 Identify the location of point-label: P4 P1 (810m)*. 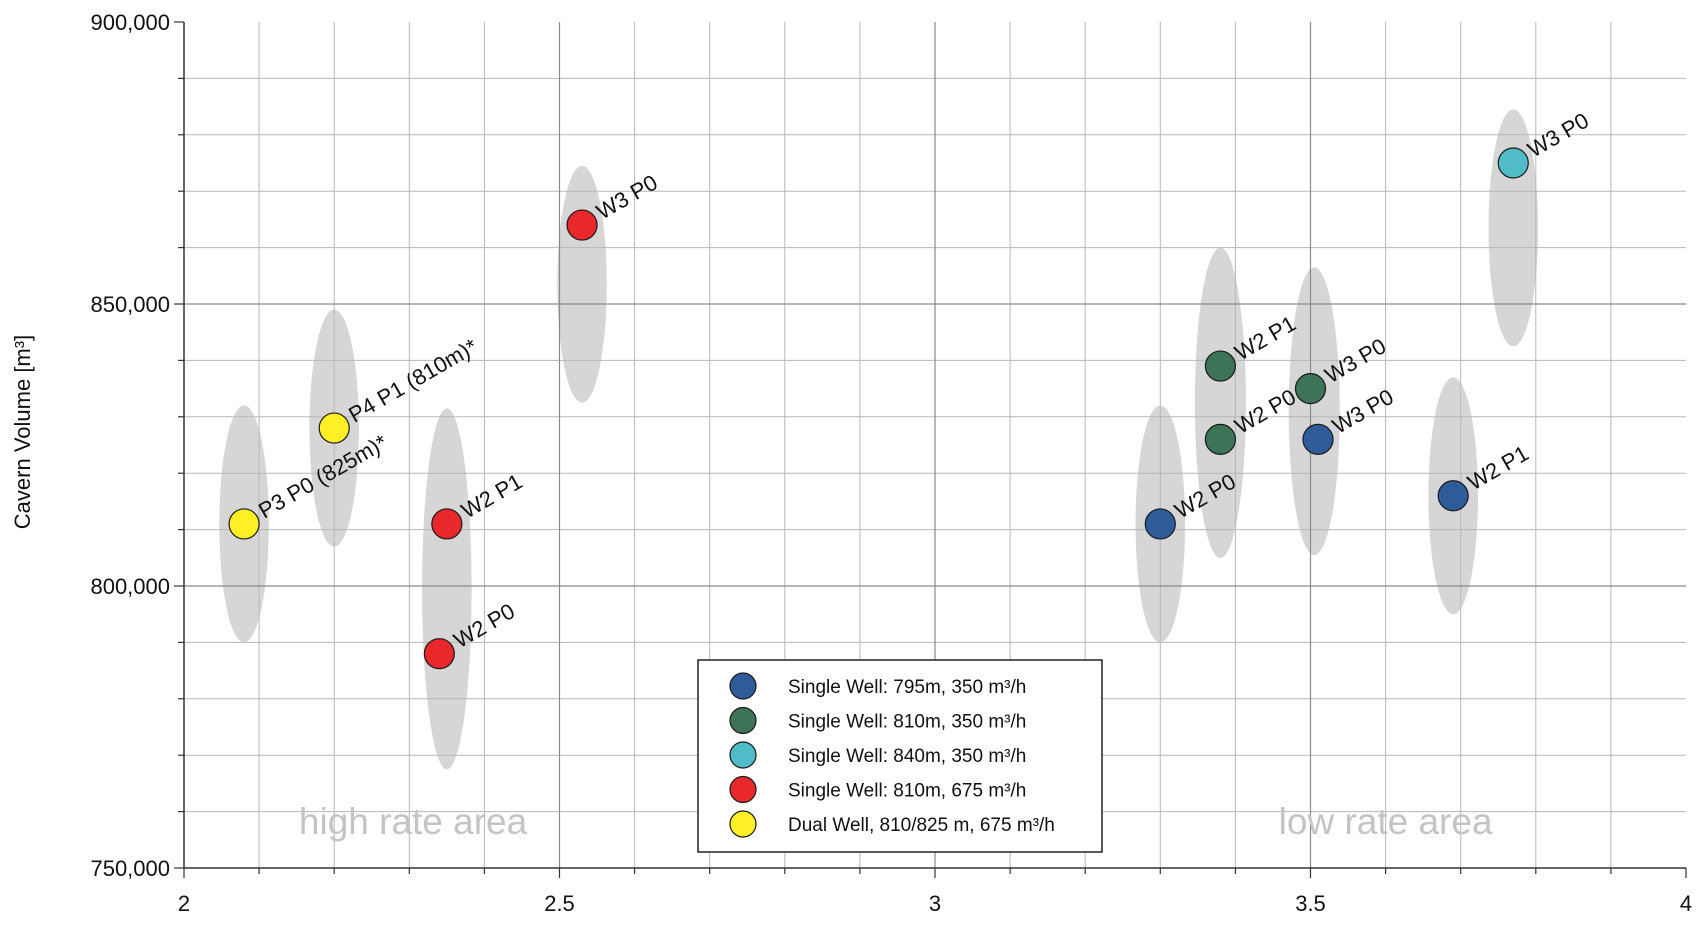
(413, 380).